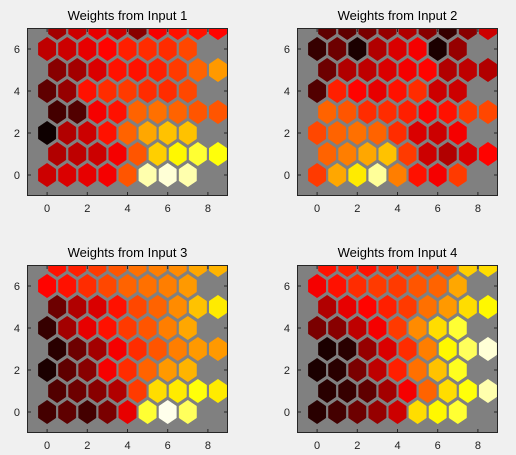 The width and height of the screenshot is (516, 455). Describe the element at coordinates (357, 209) in the screenshot. I see `x-tick-label: 2` at that location.